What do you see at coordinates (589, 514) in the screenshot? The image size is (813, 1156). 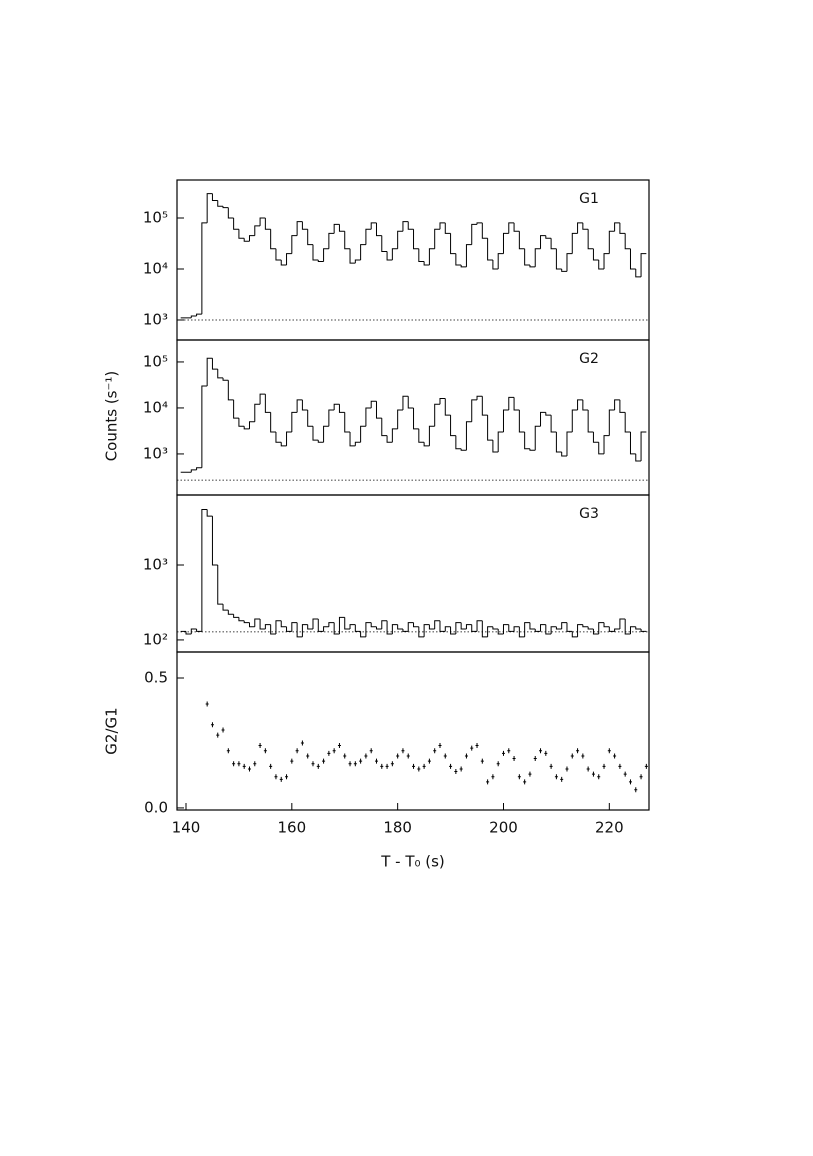 I see `panel-label: G3` at bounding box center [589, 514].